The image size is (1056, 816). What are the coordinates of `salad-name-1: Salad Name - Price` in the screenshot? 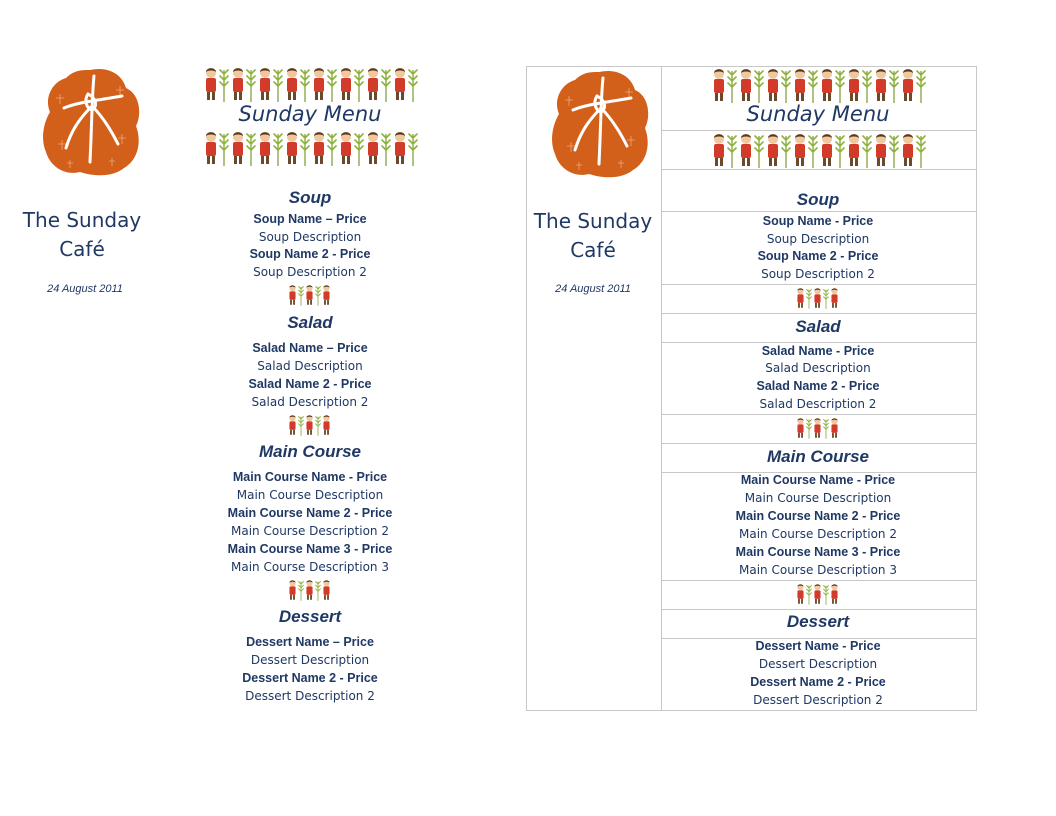 It's located at (818, 351).